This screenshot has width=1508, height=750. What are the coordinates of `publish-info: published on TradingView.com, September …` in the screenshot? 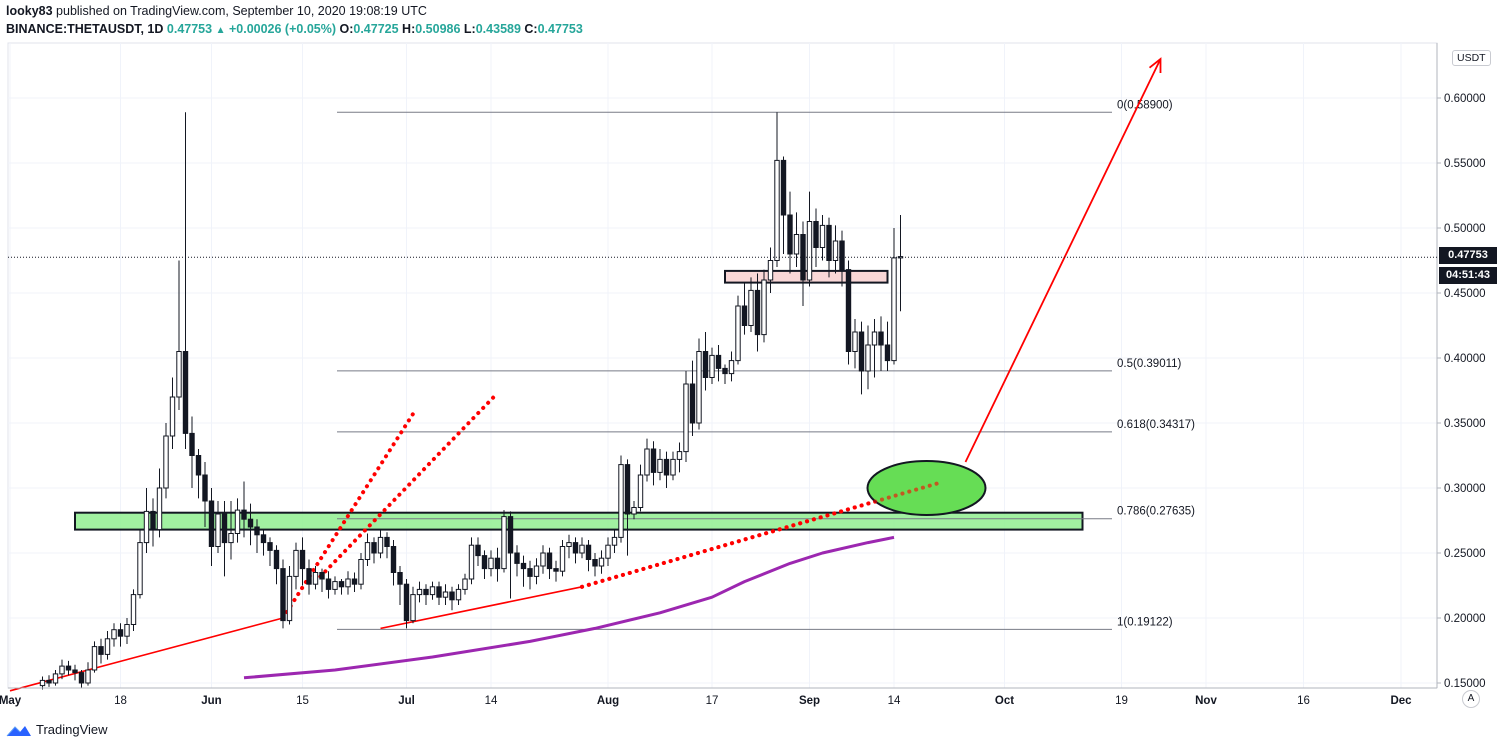 It's located at (241, 11).